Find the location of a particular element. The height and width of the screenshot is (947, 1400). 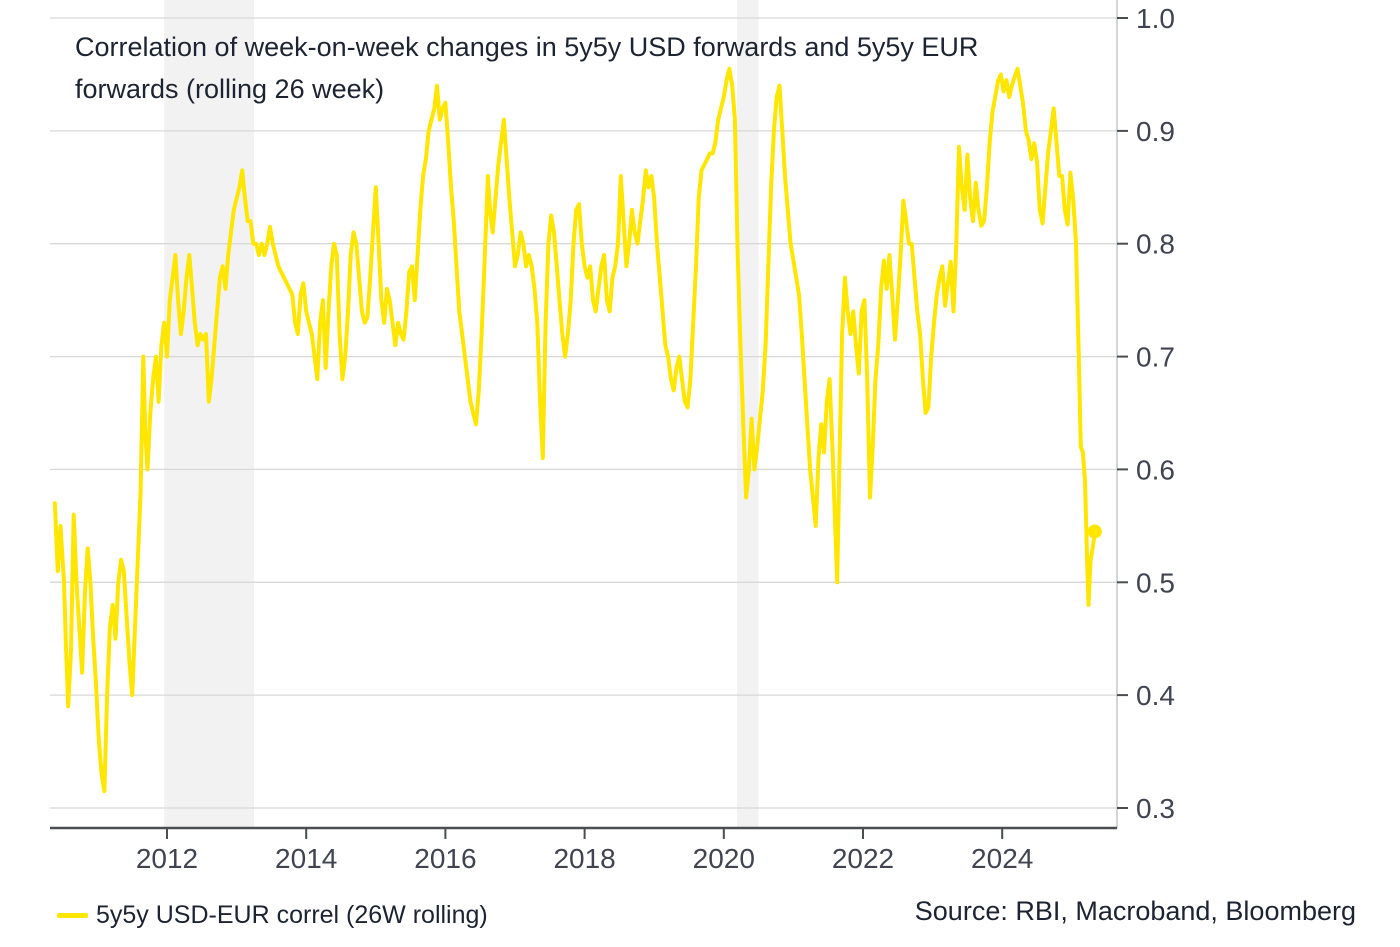

y-axis-tick-label: 0.5 is located at coordinates (1155, 582).